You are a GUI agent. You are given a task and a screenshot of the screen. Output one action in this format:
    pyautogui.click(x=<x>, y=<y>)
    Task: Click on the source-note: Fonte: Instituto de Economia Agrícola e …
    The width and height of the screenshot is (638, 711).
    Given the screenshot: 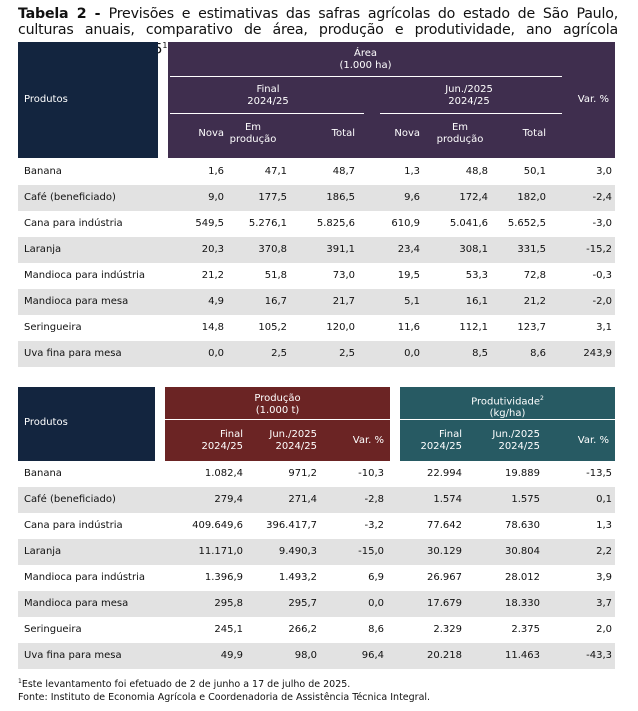 What is the action you would take?
    pyautogui.click(x=224, y=697)
    